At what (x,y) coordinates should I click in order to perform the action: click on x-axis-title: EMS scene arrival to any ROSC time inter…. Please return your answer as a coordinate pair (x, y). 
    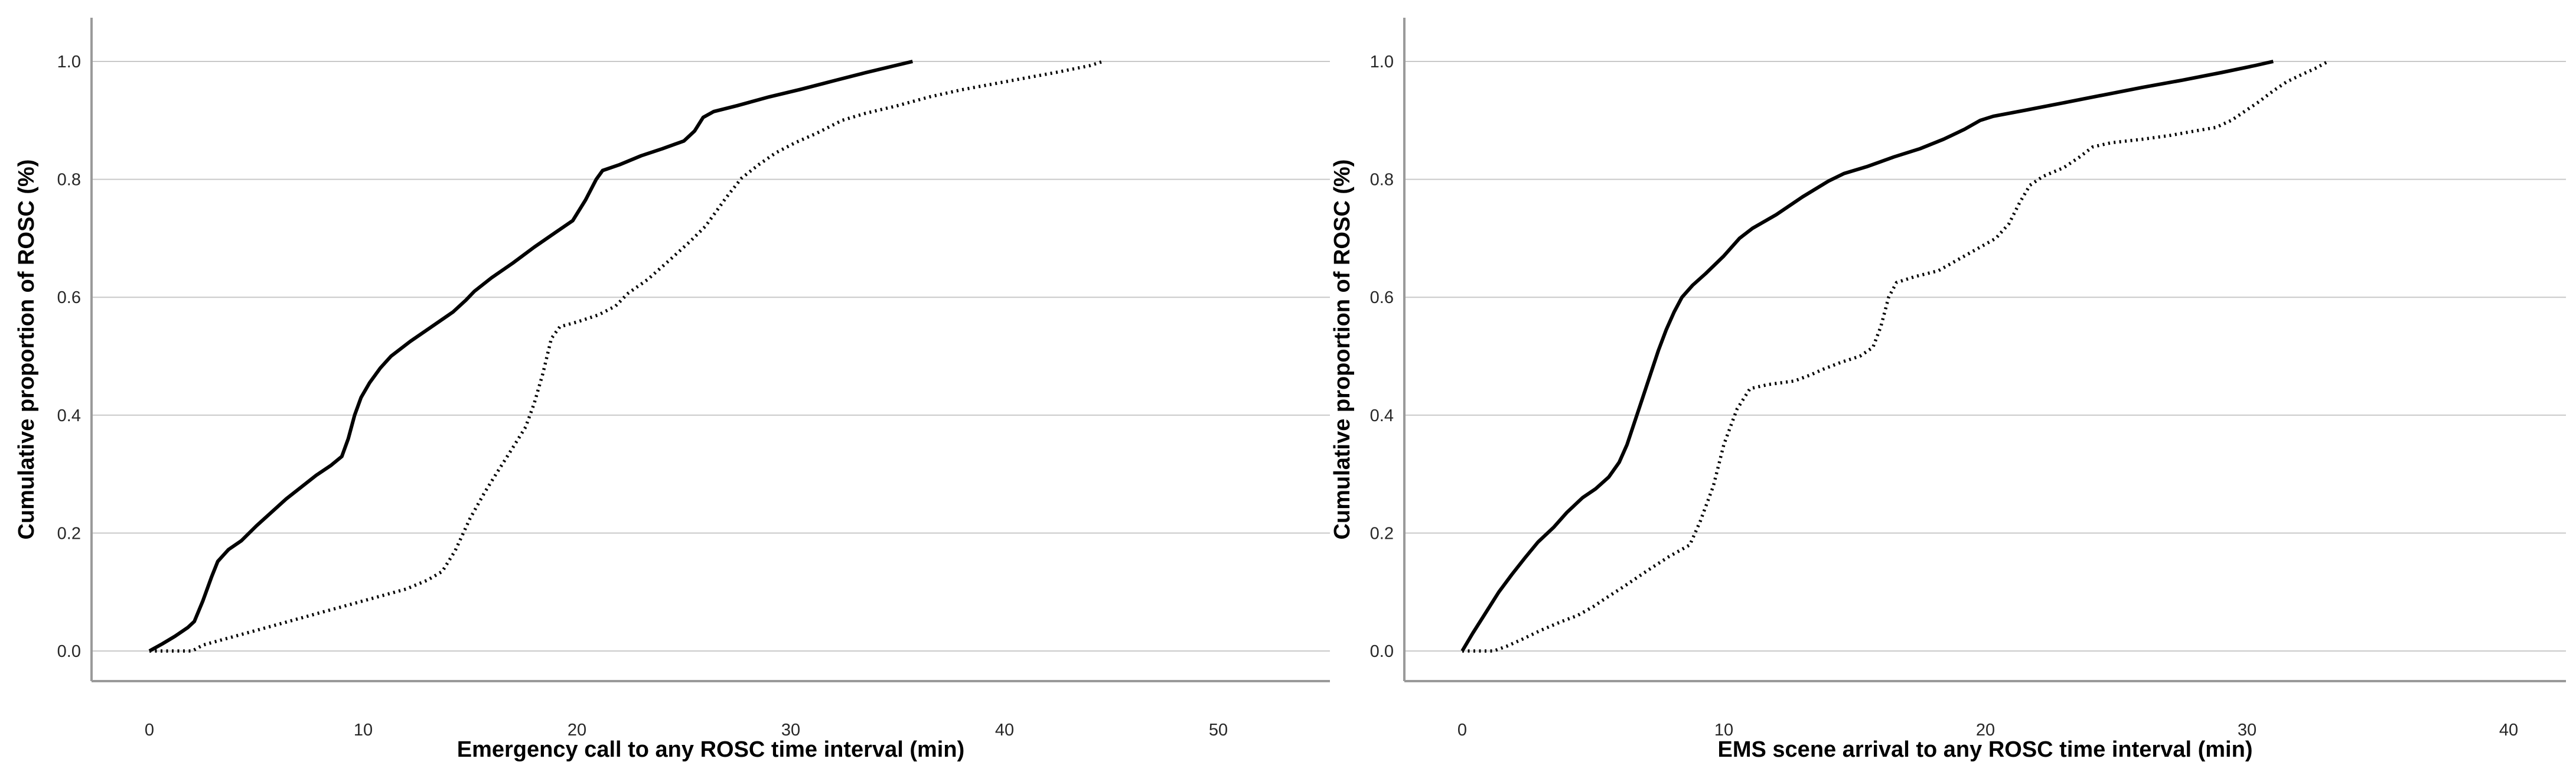
    Looking at the image, I should click on (1986, 749).